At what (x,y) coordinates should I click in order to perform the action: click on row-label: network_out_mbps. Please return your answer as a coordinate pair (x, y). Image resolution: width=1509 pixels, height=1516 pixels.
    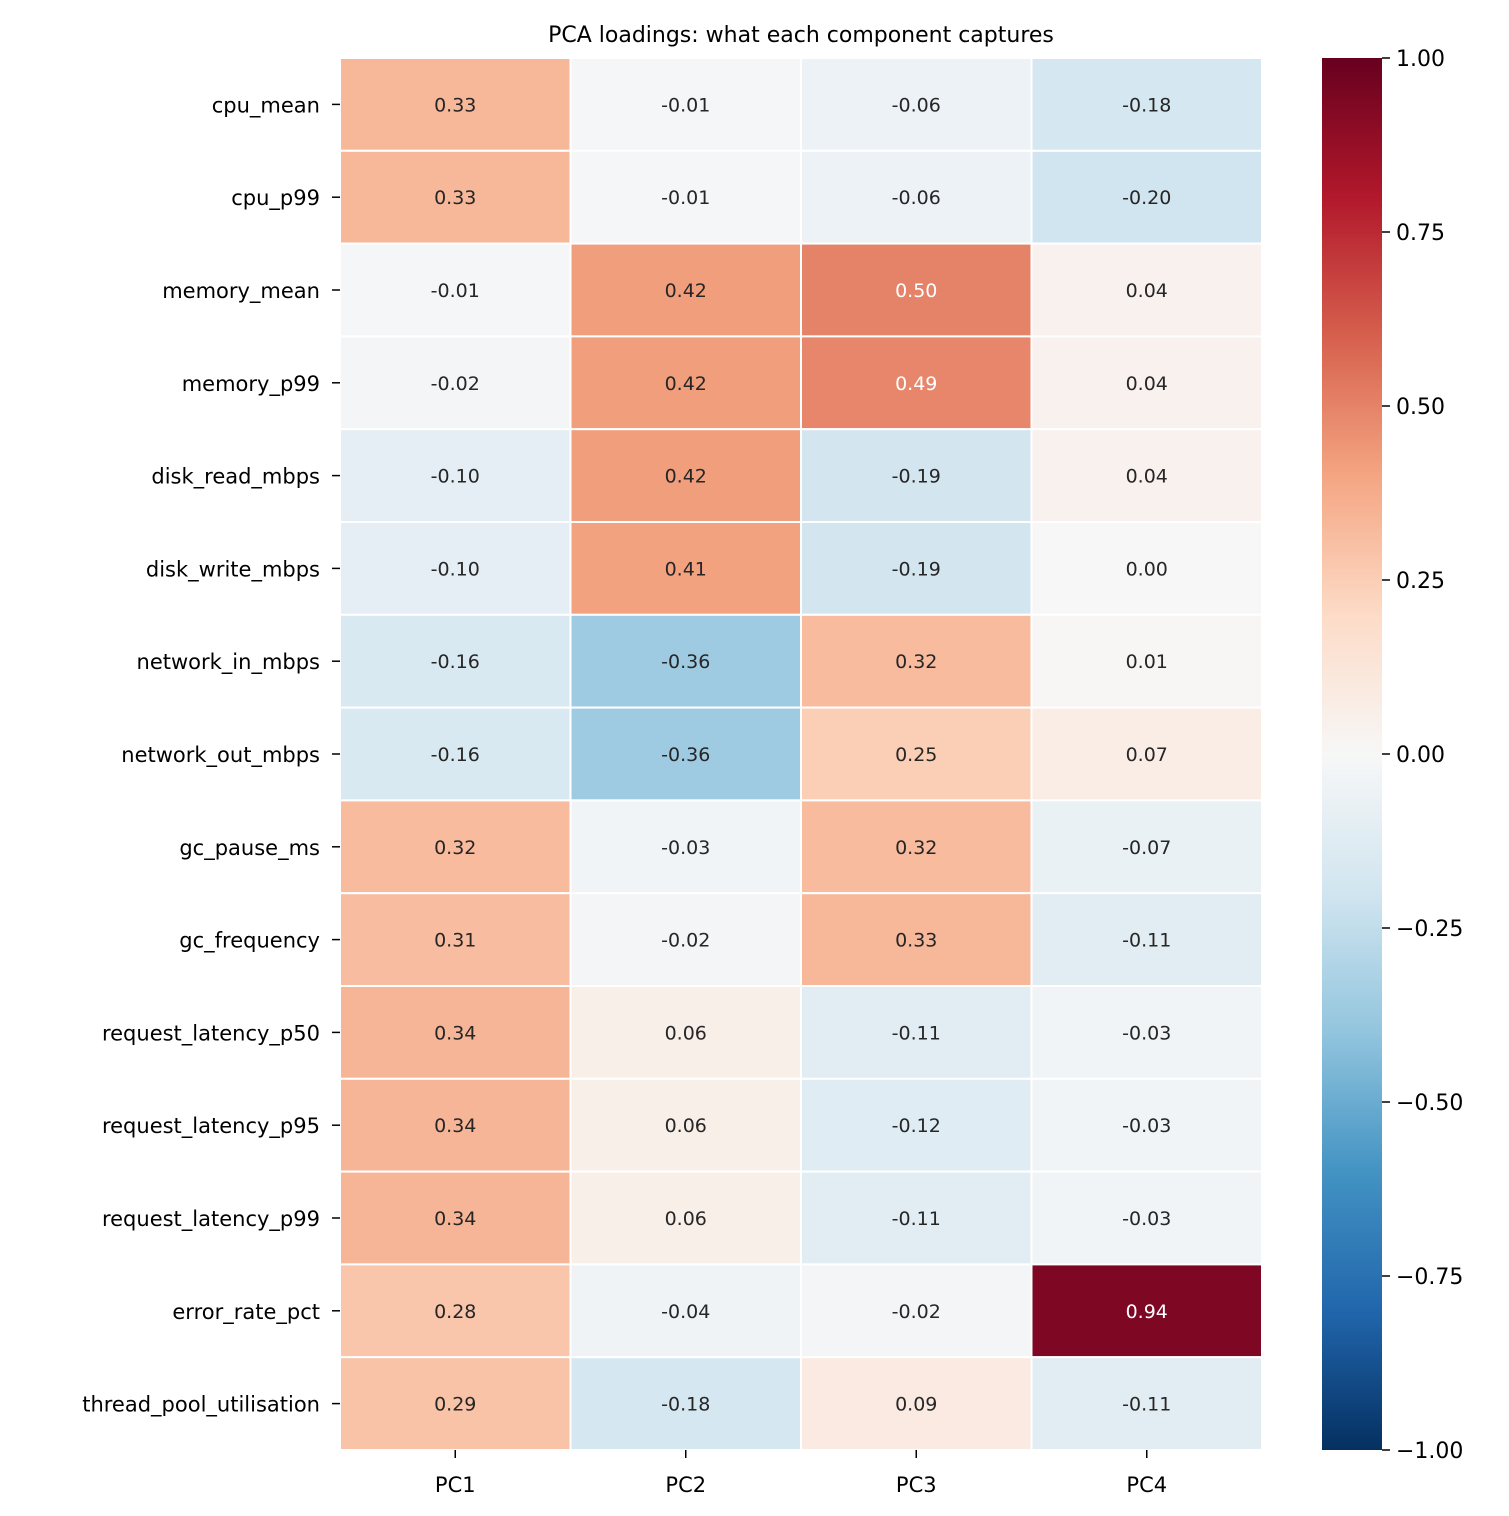
    Looking at the image, I should click on (220, 755).